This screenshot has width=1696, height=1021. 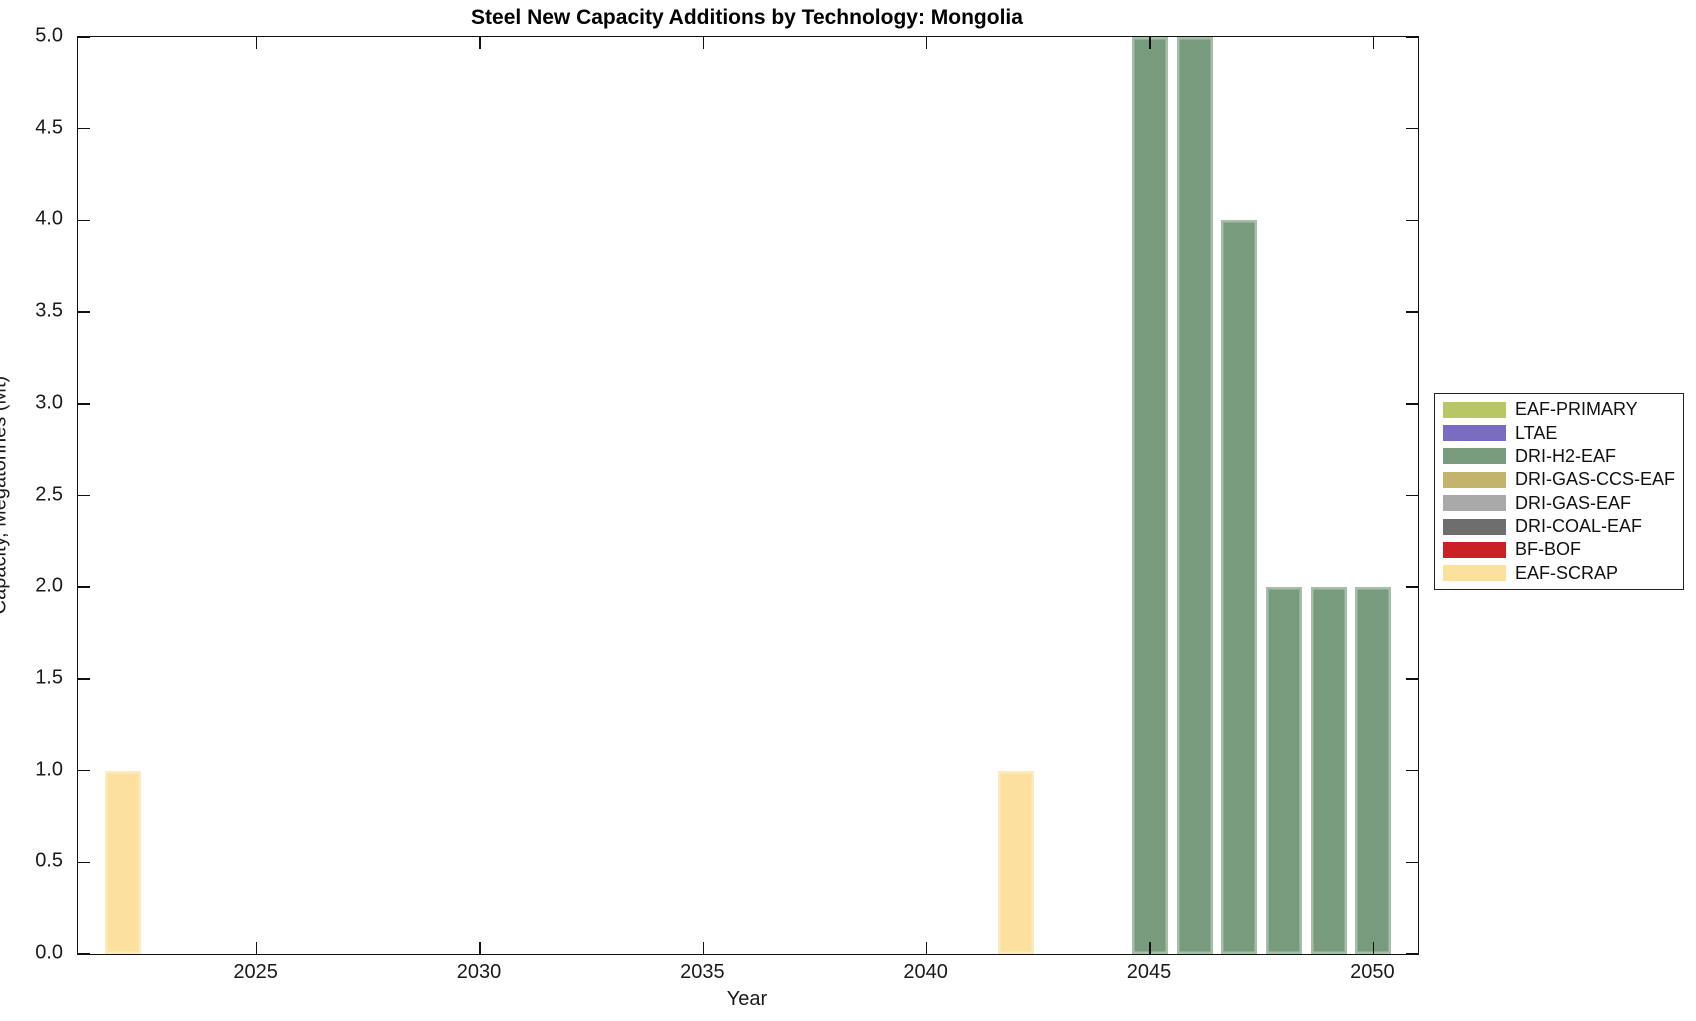 I want to click on legend-swatch-eaf-scrap, so click(x=1474, y=573).